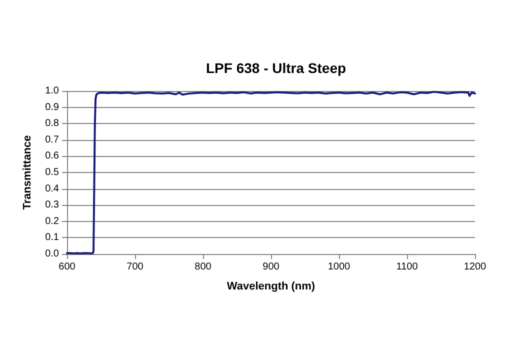 The height and width of the screenshot is (360, 510). What do you see at coordinates (203, 267) in the screenshot?
I see `x-tick-label: 800` at bounding box center [203, 267].